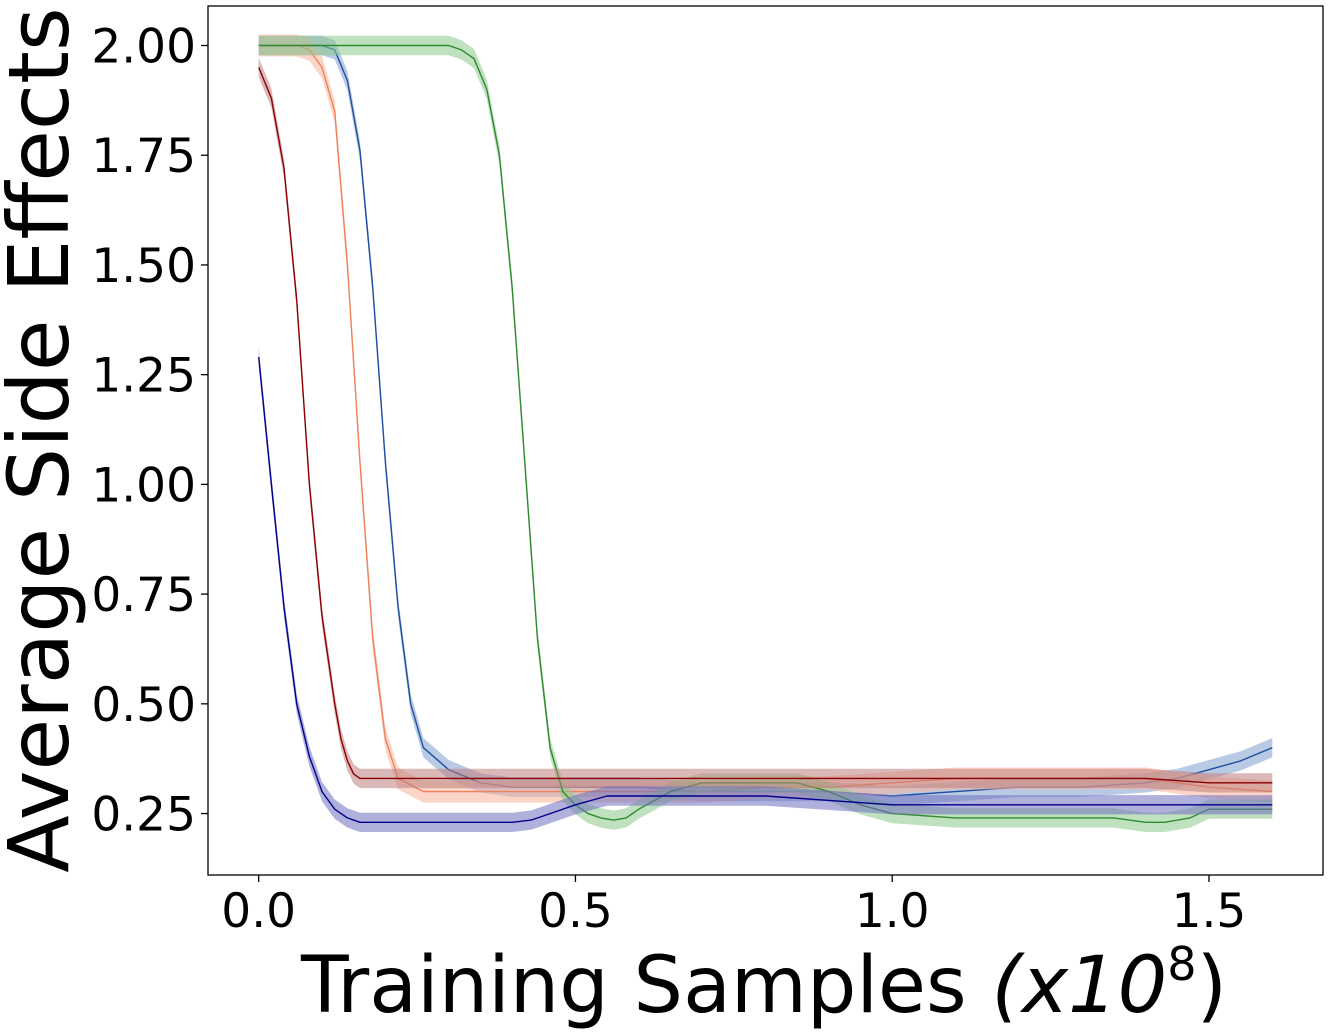  What do you see at coordinates (44, 440) in the screenshot?
I see `y-axis-title: Average Side Effects` at bounding box center [44, 440].